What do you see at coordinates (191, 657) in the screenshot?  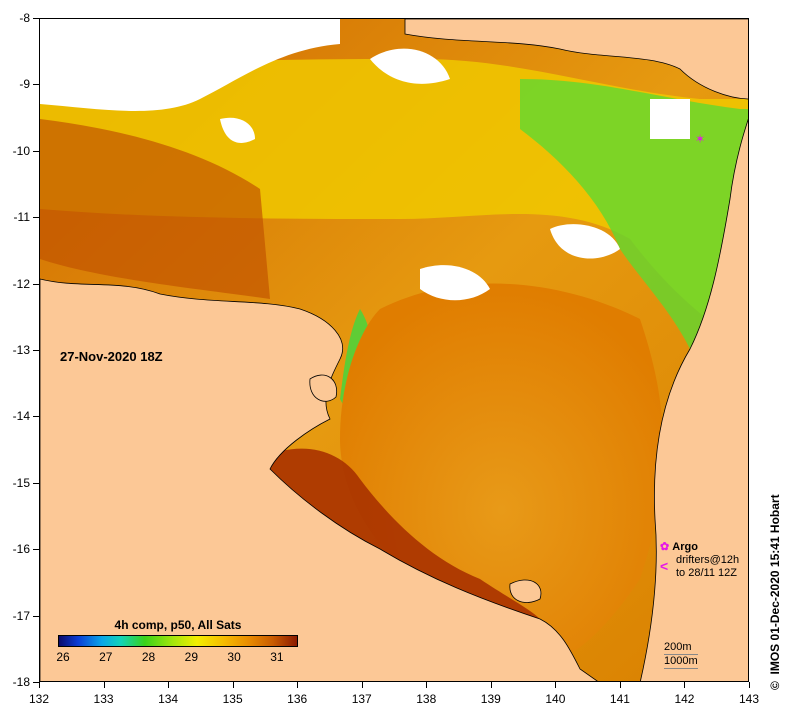 I see `colorbar-tick-label: 29` at bounding box center [191, 657].